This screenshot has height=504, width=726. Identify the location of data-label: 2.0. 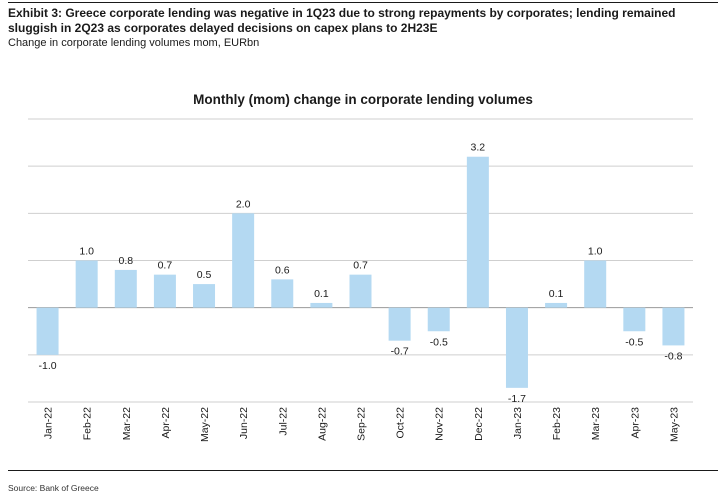
(243, 204).